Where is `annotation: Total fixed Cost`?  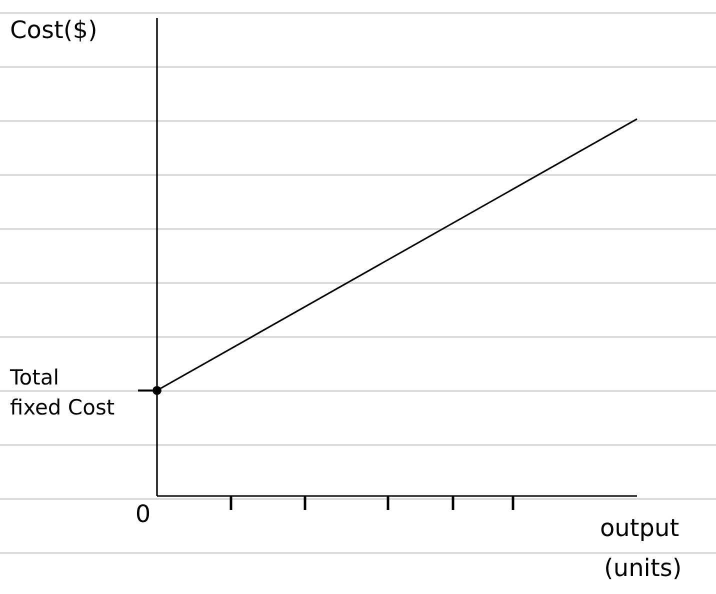 annotation: Total fixed Cost is located at coordinates (62, 392).